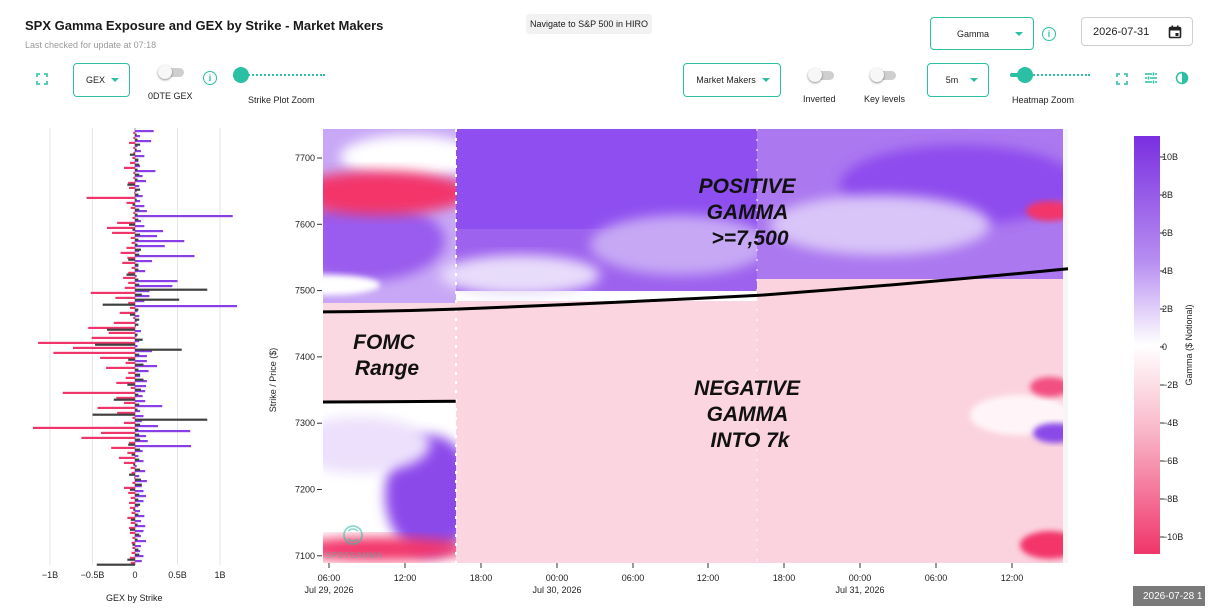 This screenshot has height=615, width=1232. I want to click on annotation-negative: NEGATIVE GAMMA INTO 7k, so click(750, 414).